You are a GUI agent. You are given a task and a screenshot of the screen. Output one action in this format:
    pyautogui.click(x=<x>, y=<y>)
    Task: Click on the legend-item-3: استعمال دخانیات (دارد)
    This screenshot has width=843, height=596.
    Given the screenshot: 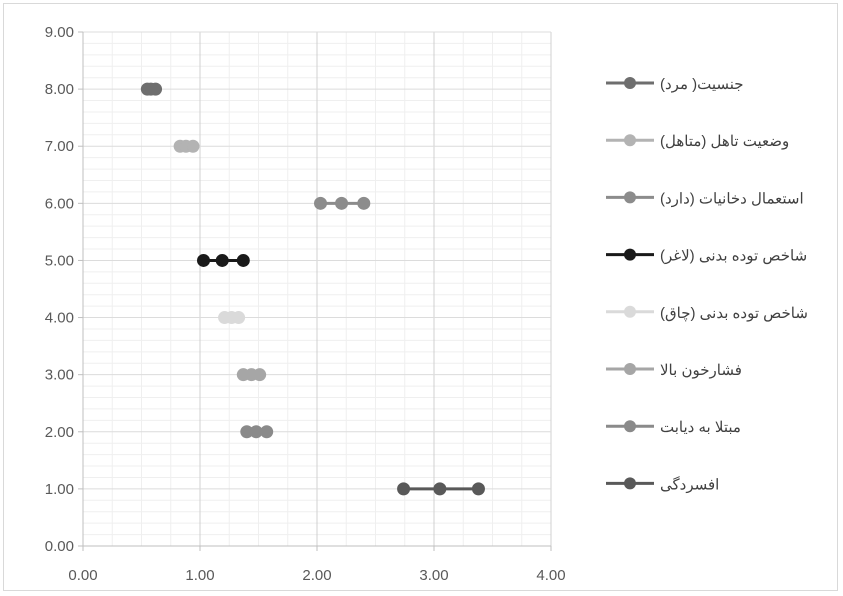 What is the action you would take?
    pyautogui.click(x=705, y=198)
    